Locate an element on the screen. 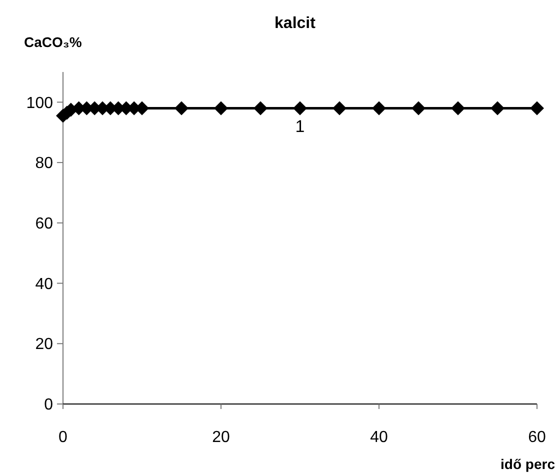 Image resolution: width=557 pixels, height=475 pixels. x-tick-label: 0 is located at coordinates (63, 437).